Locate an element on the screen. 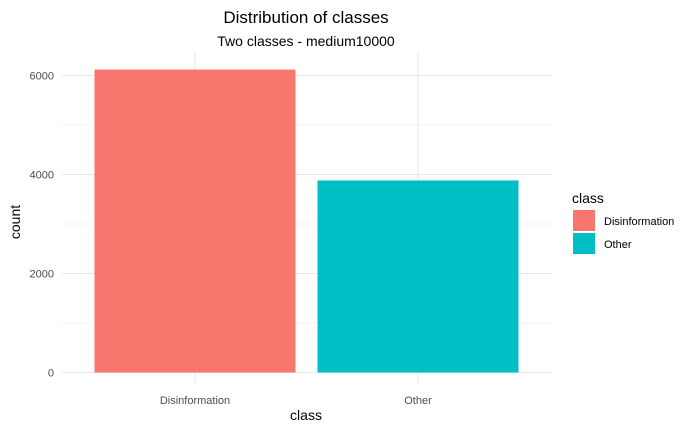 The width and height of the screenshot is (700, 432). x-tick-labels: Disinformation Other is located at coordinates (296, 401).